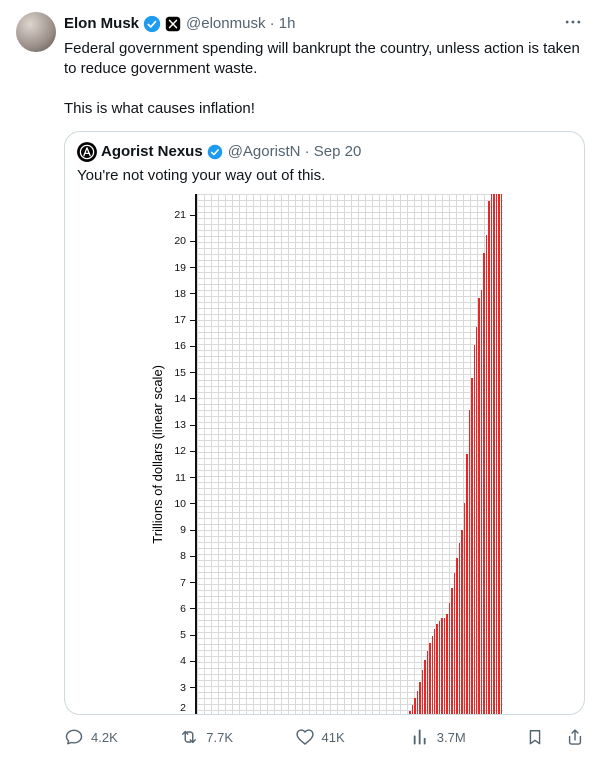  What do you see at coordinates (180, 398) in the screenshot?
I see `y-tick-label: 14` at bounding box center [180, 398].